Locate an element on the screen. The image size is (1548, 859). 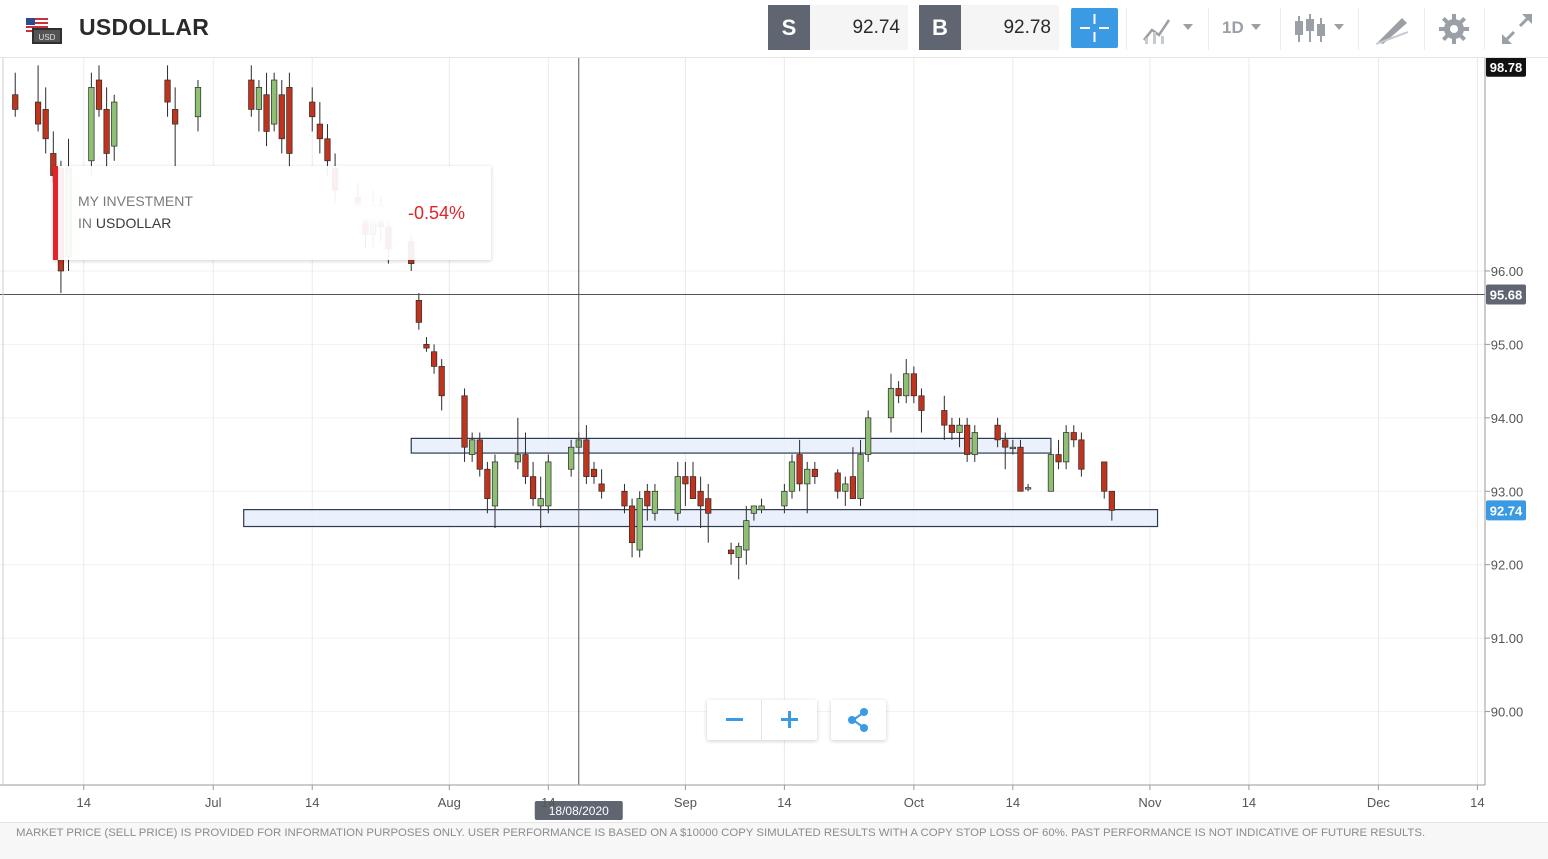
price-tag is located at coordinates (1506, 67).